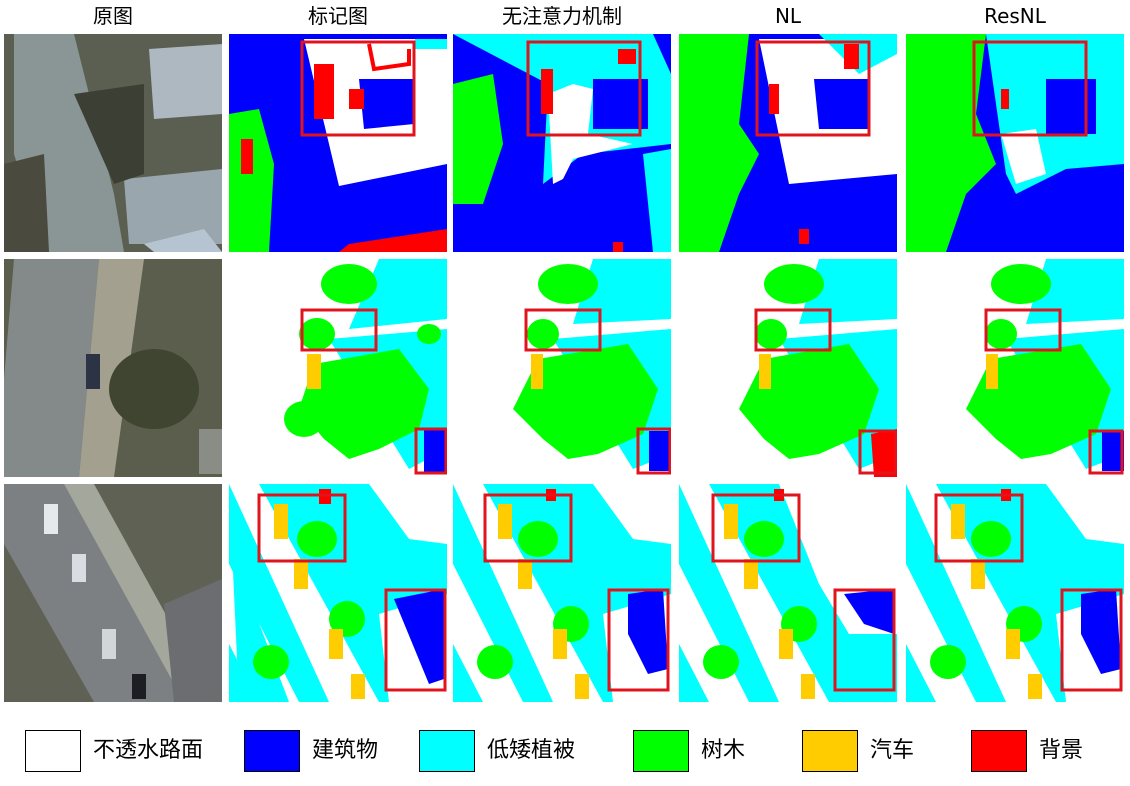 The image size is (1130, 786). What do you see at coordinates (999, 751) in the screenshot?
I see `legend-swatch-red` at bounding box center [999, 751].